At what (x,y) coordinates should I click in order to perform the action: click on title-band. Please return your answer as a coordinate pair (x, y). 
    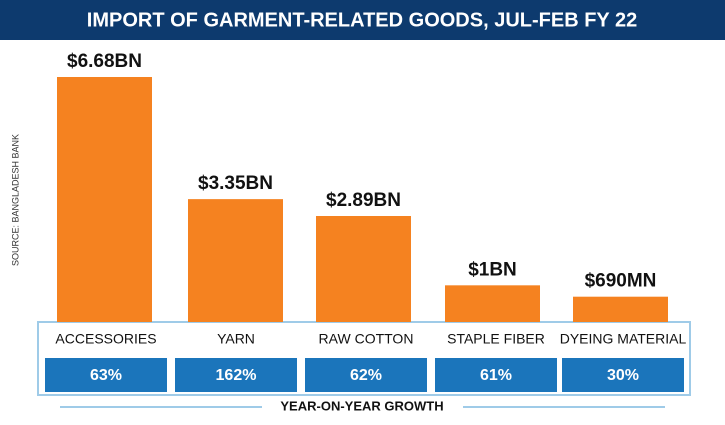
    Looking at the image, I should click on (362, 20).